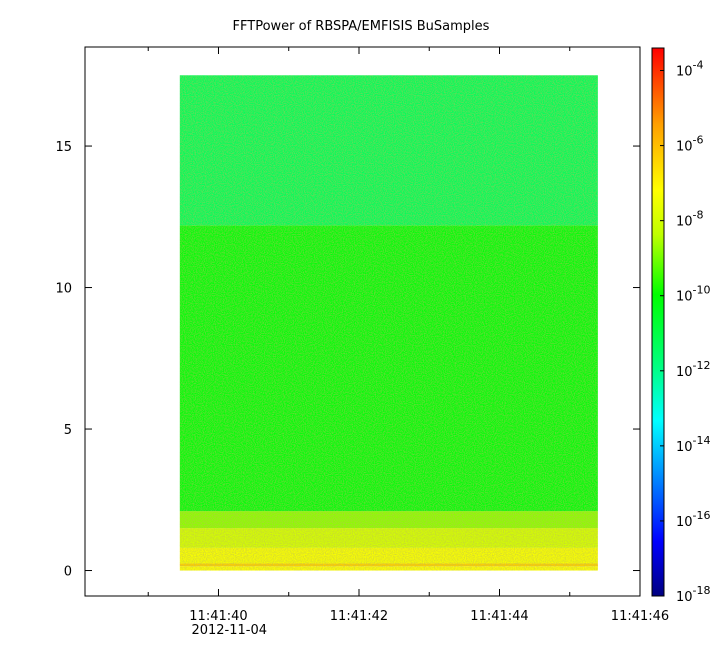  I want to click on x-tick-label: 11:41:46, so click(640, 616).